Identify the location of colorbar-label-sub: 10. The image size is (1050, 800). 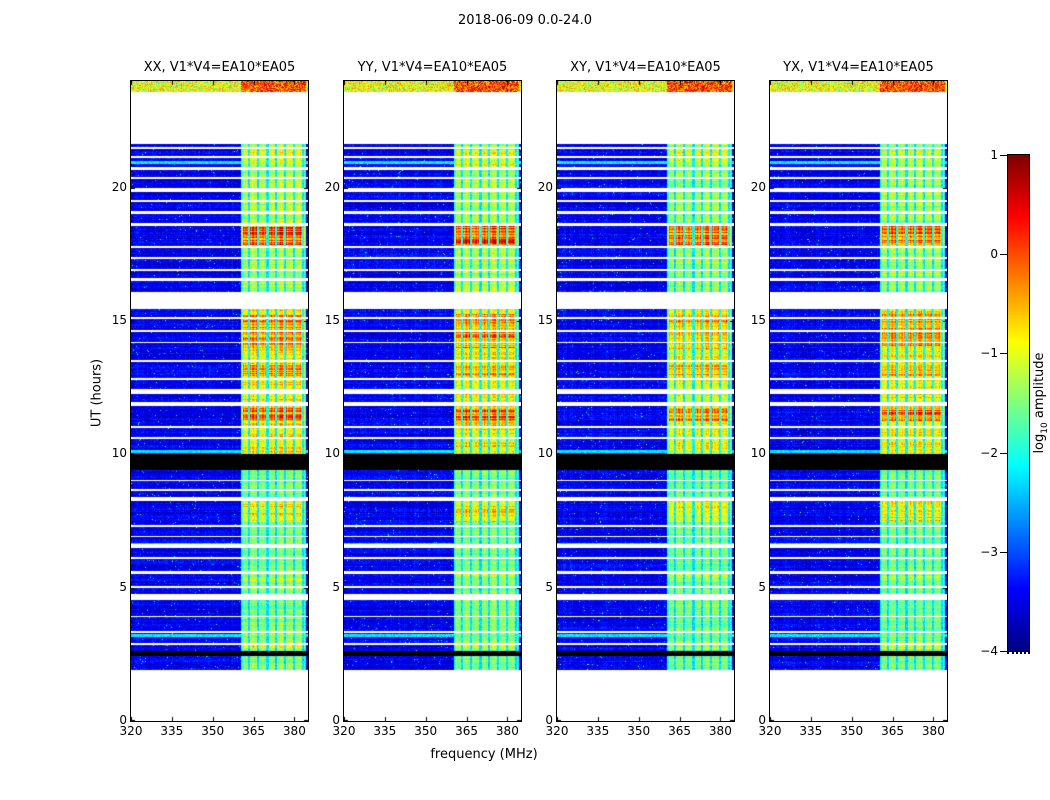
(1044, 428).